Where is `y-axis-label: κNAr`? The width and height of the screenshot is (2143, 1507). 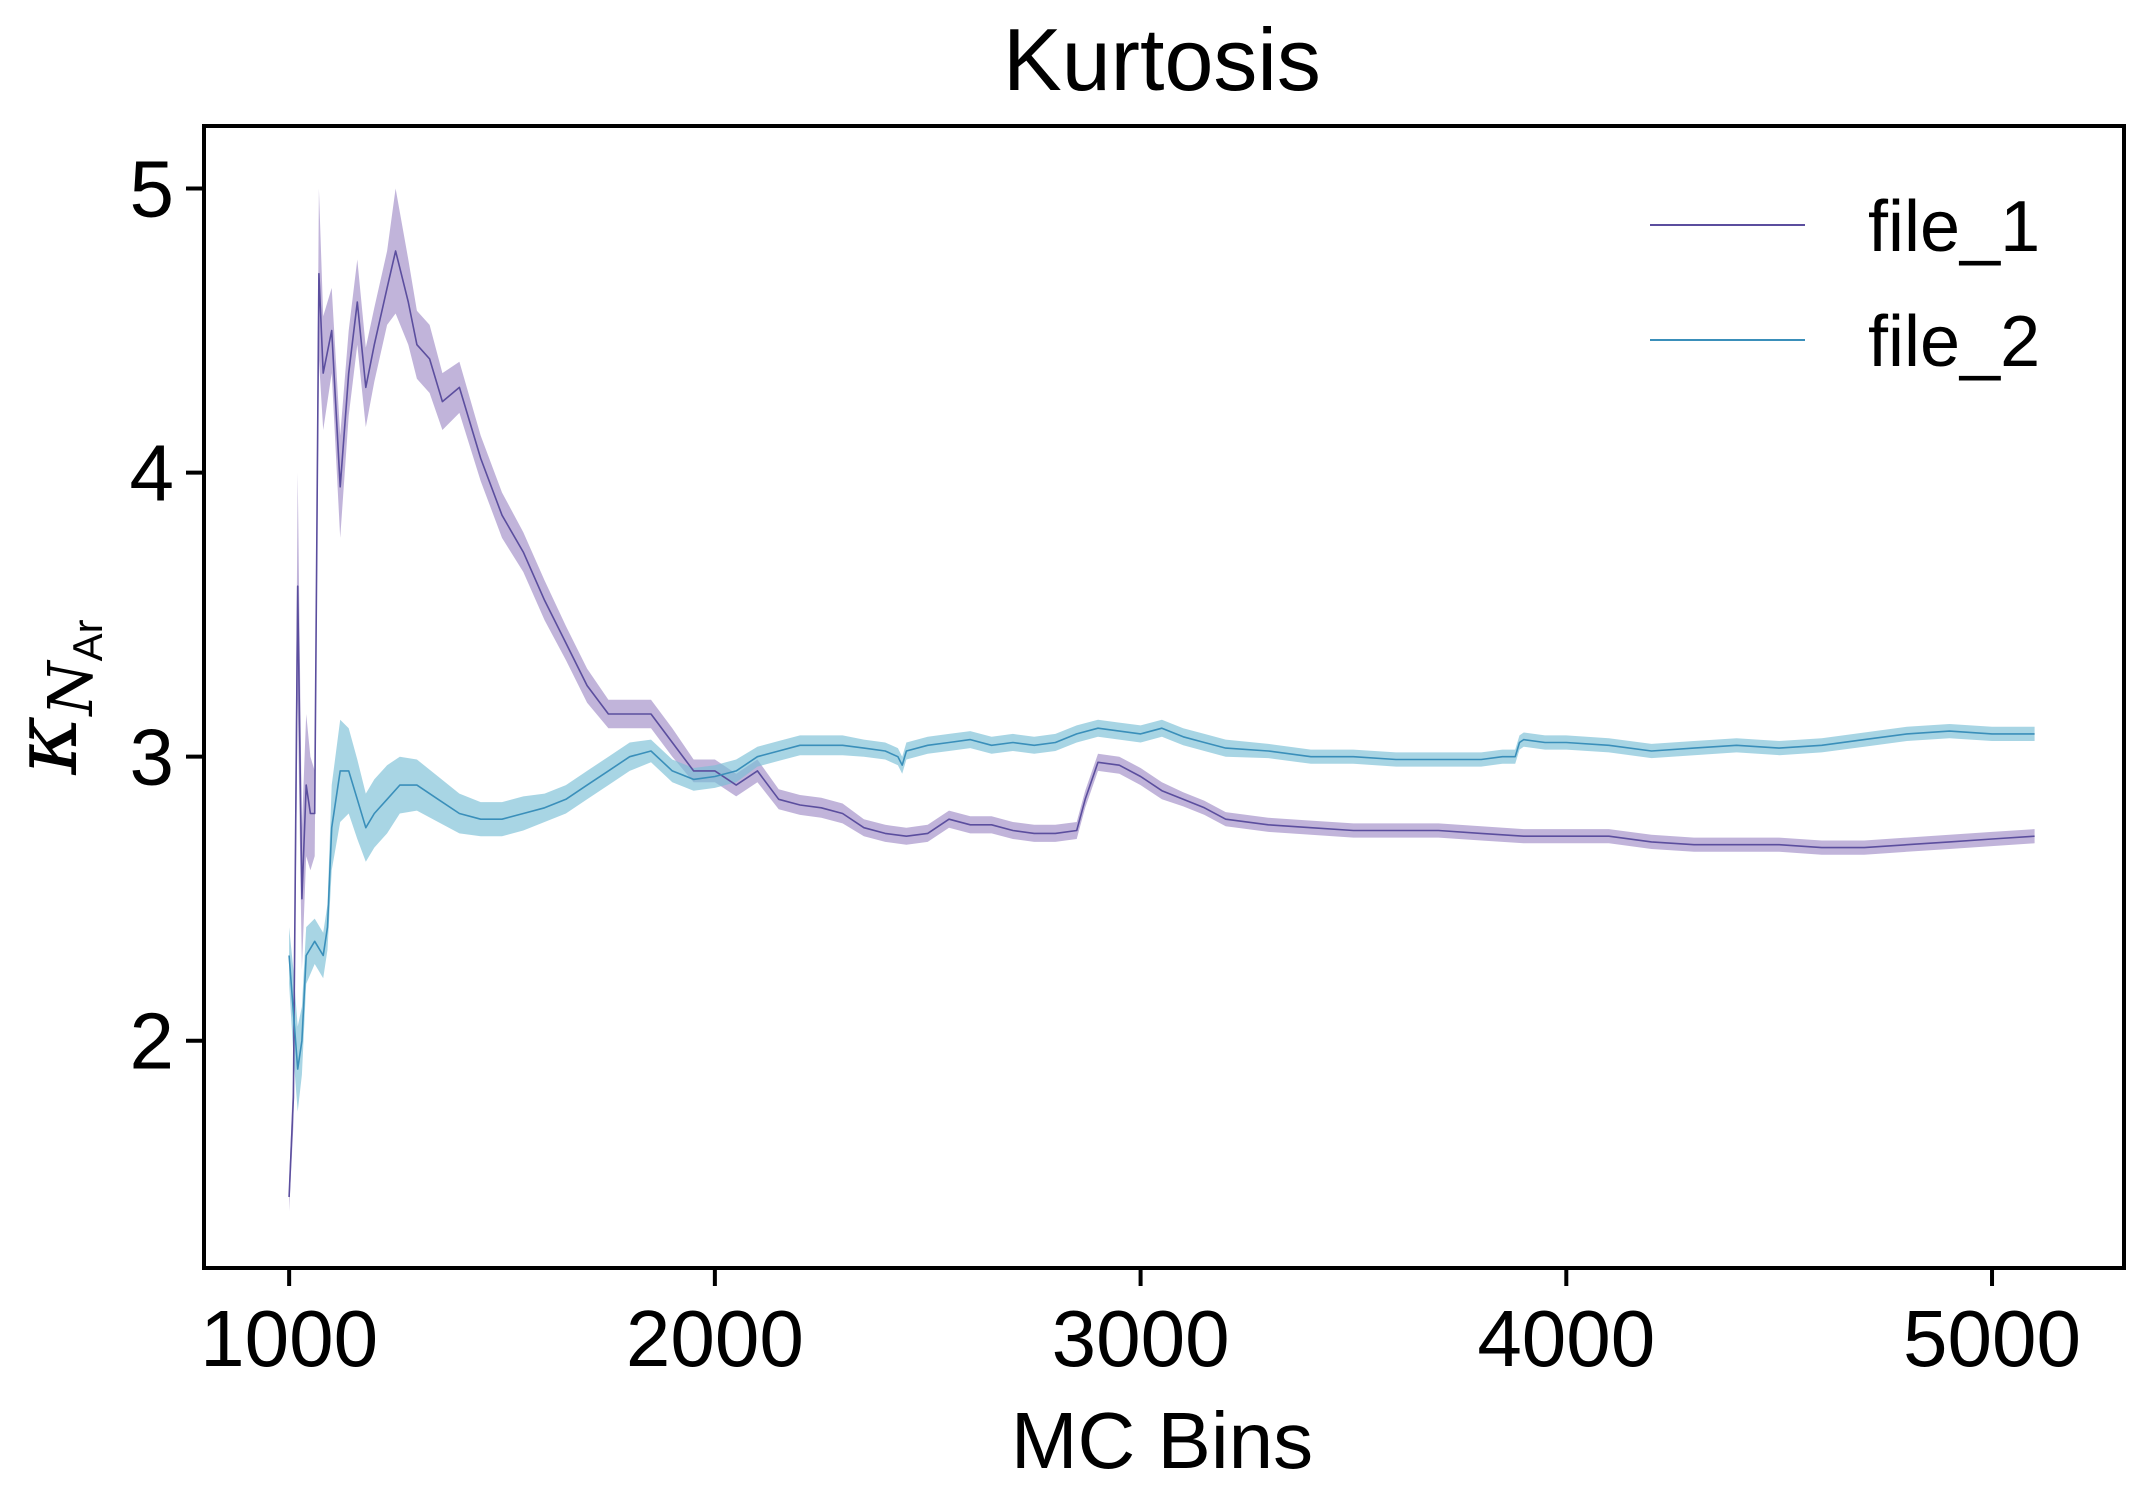 y-axis-label: κNAr is located at coordinates (55, 697).